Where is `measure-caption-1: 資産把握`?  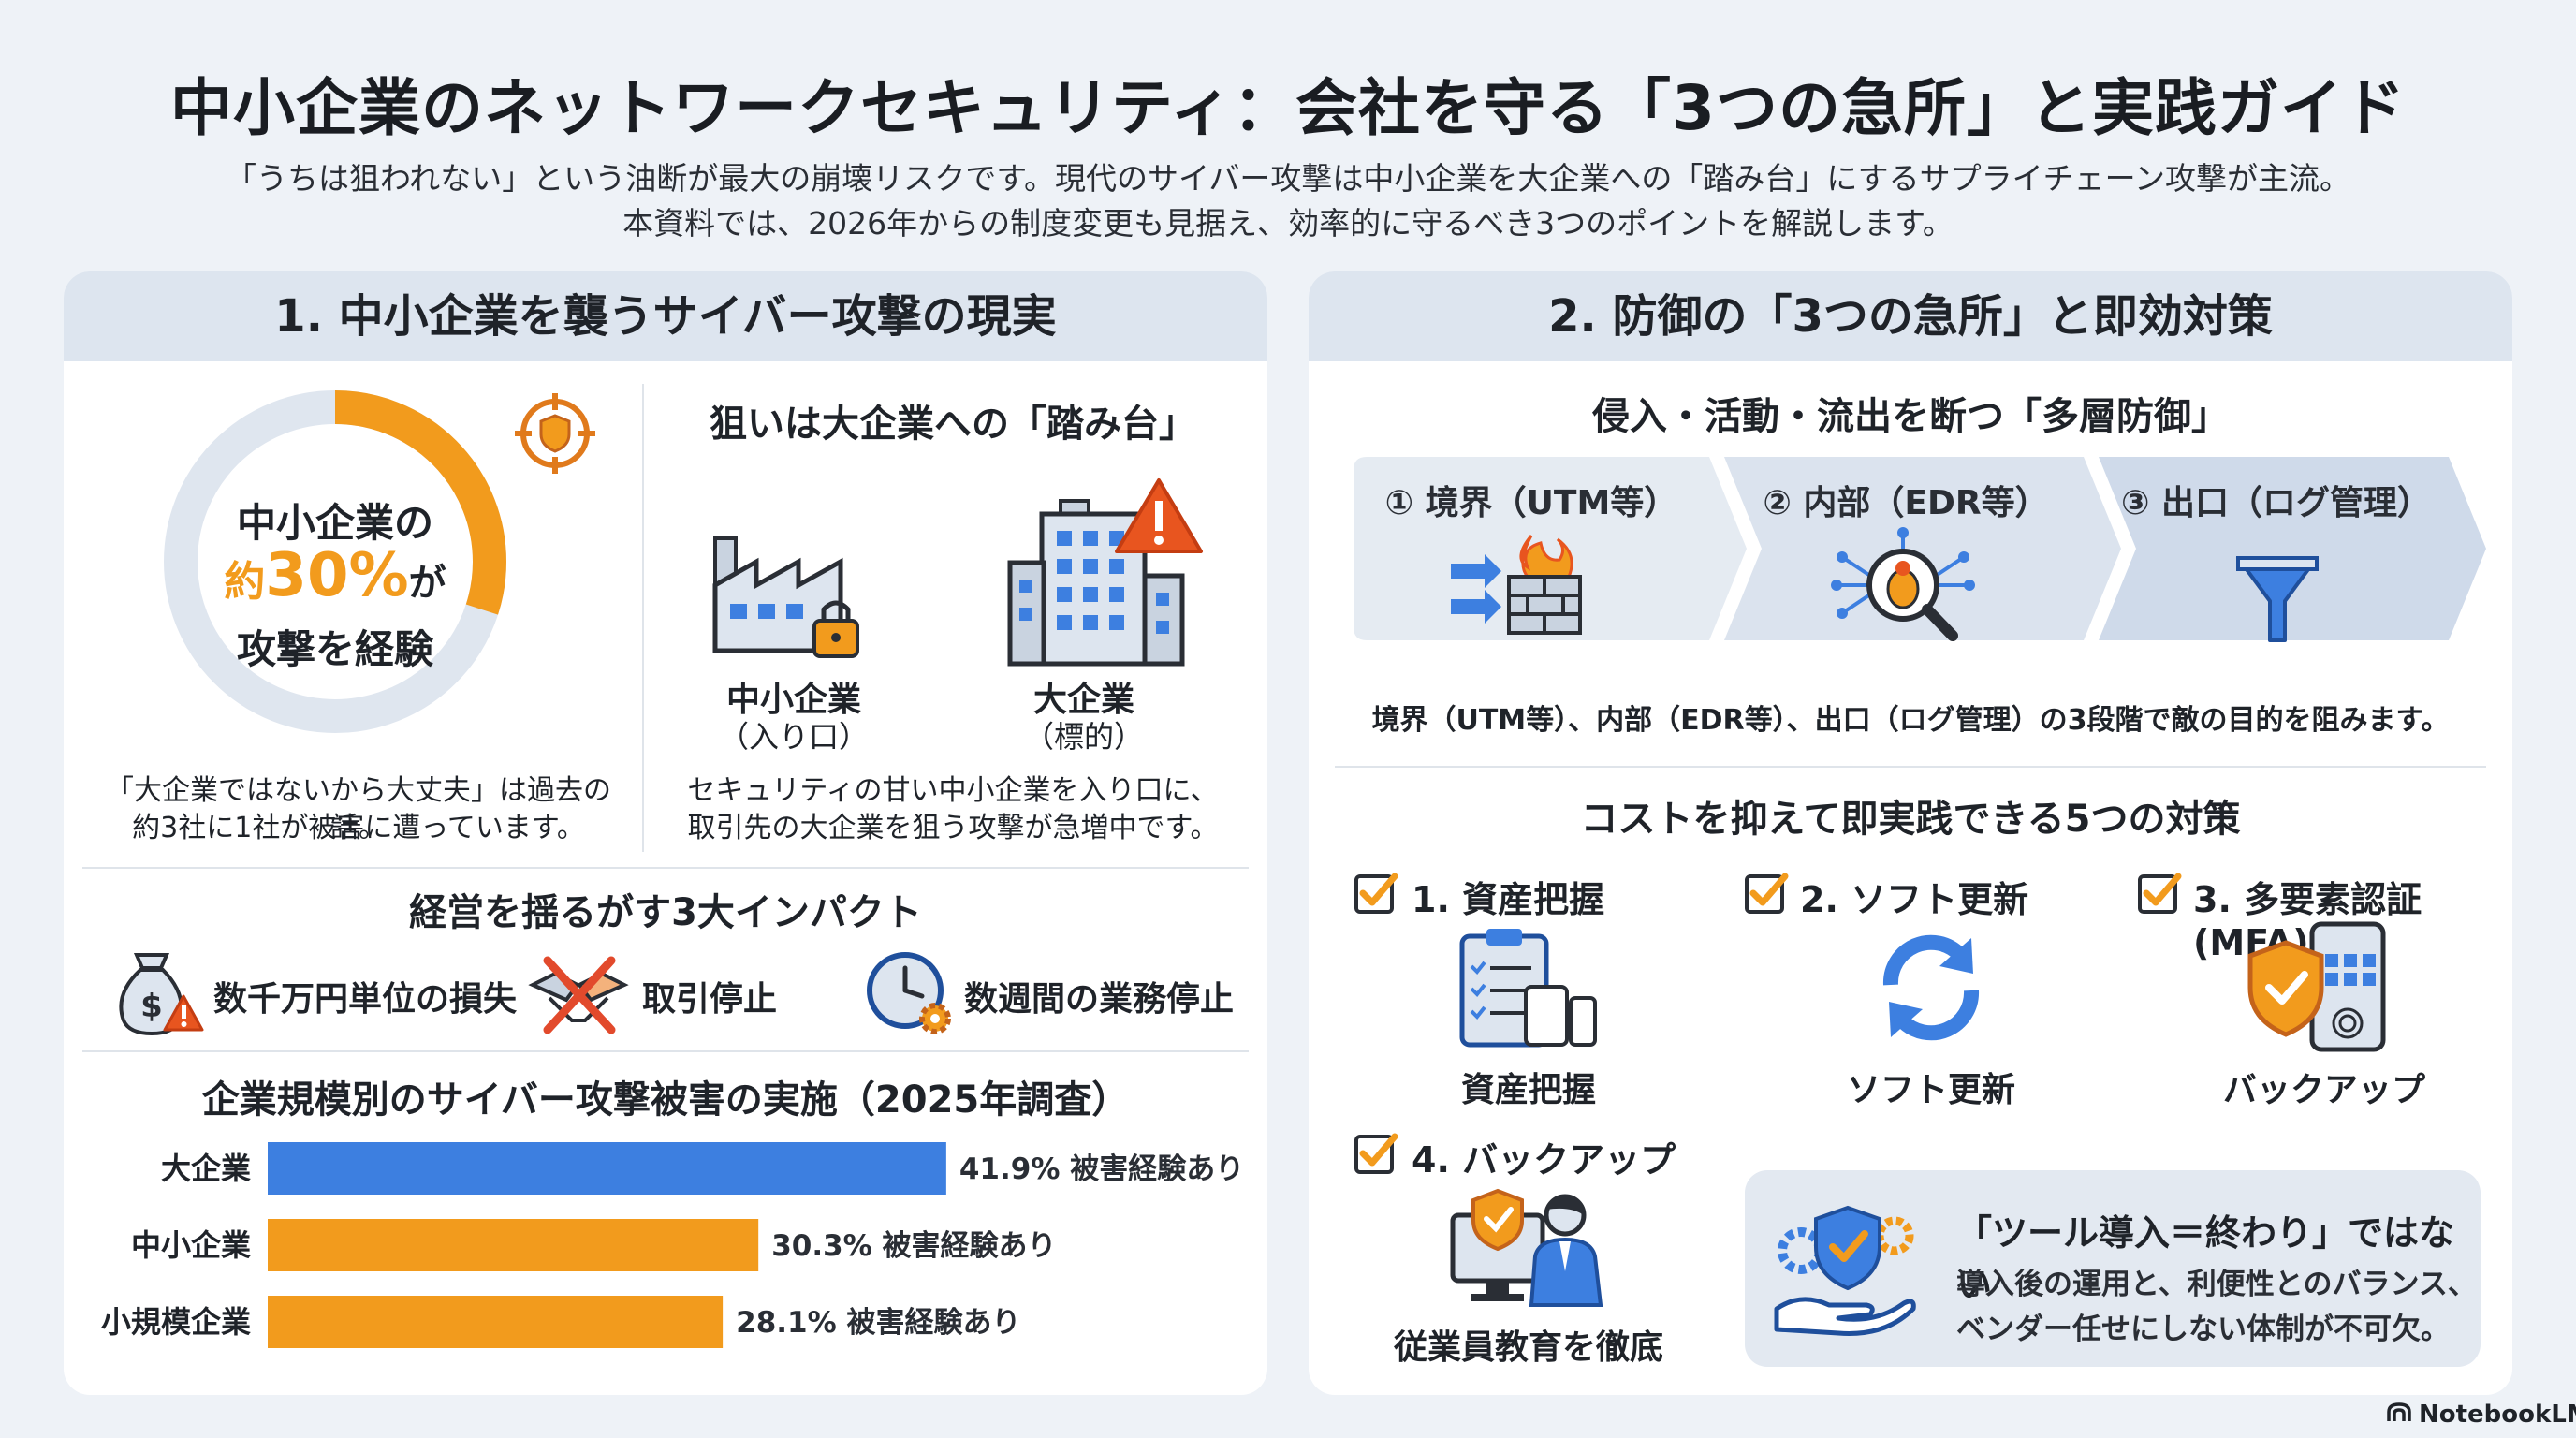
measure-caption-1: 資産把握 is located at coordinates (1528, 1090).